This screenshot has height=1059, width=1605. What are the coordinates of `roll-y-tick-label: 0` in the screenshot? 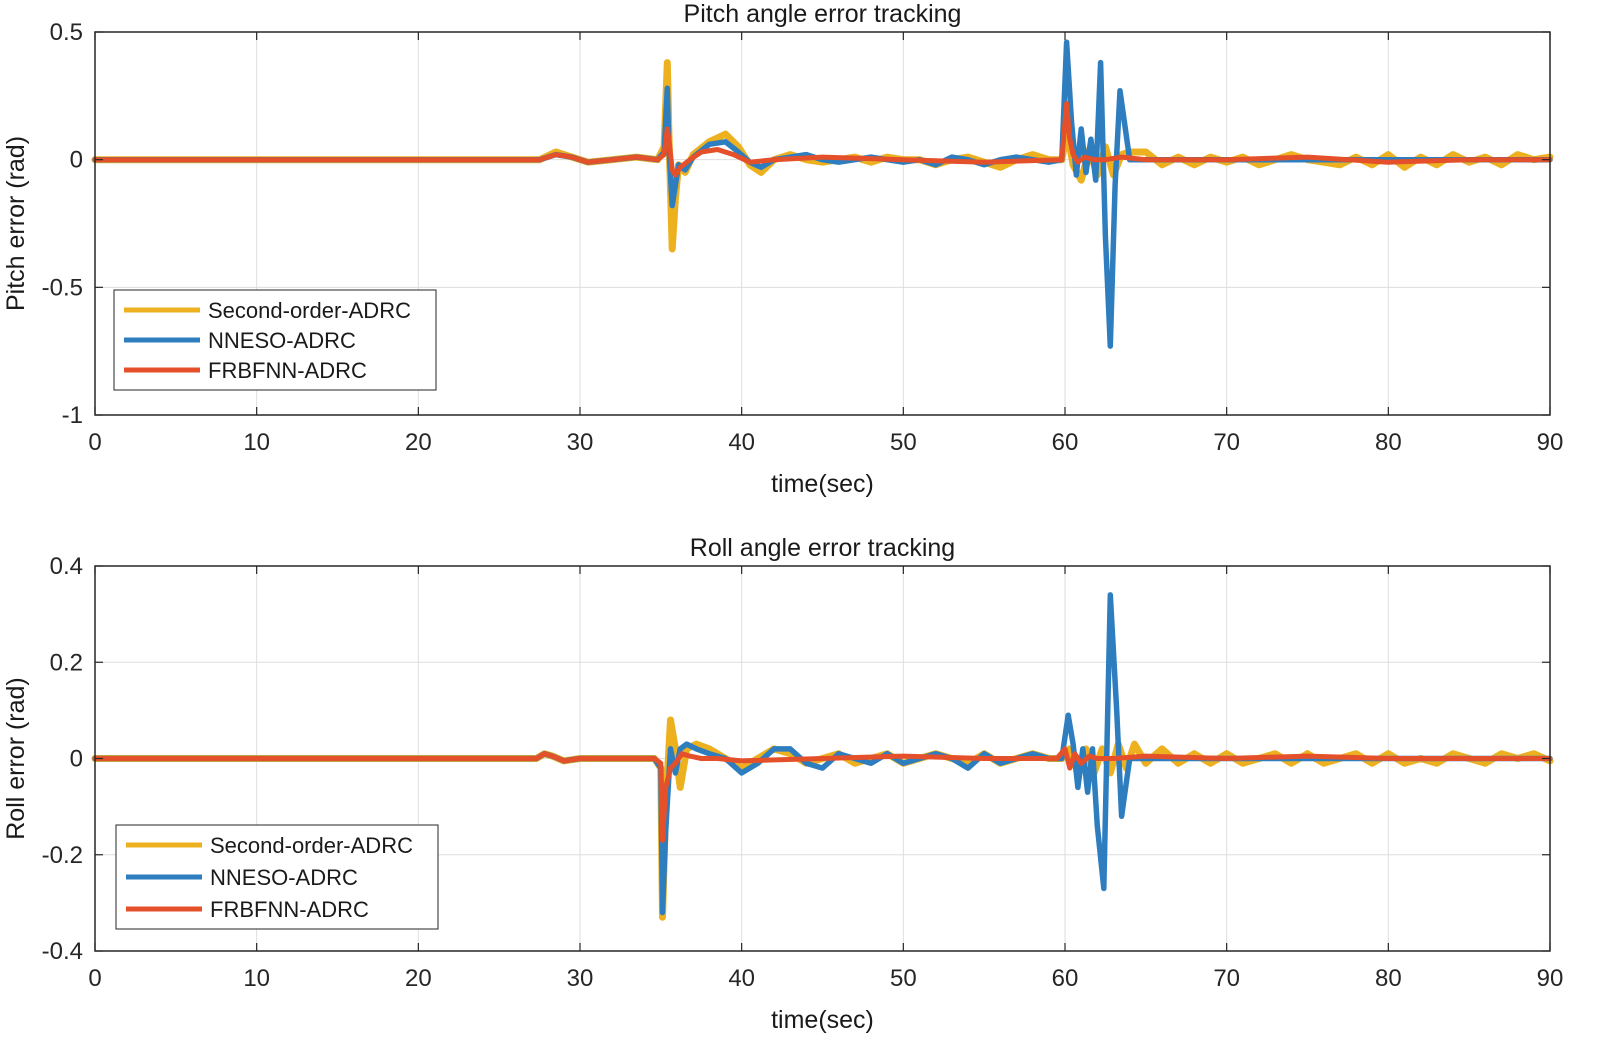 It's located at (76, 759).